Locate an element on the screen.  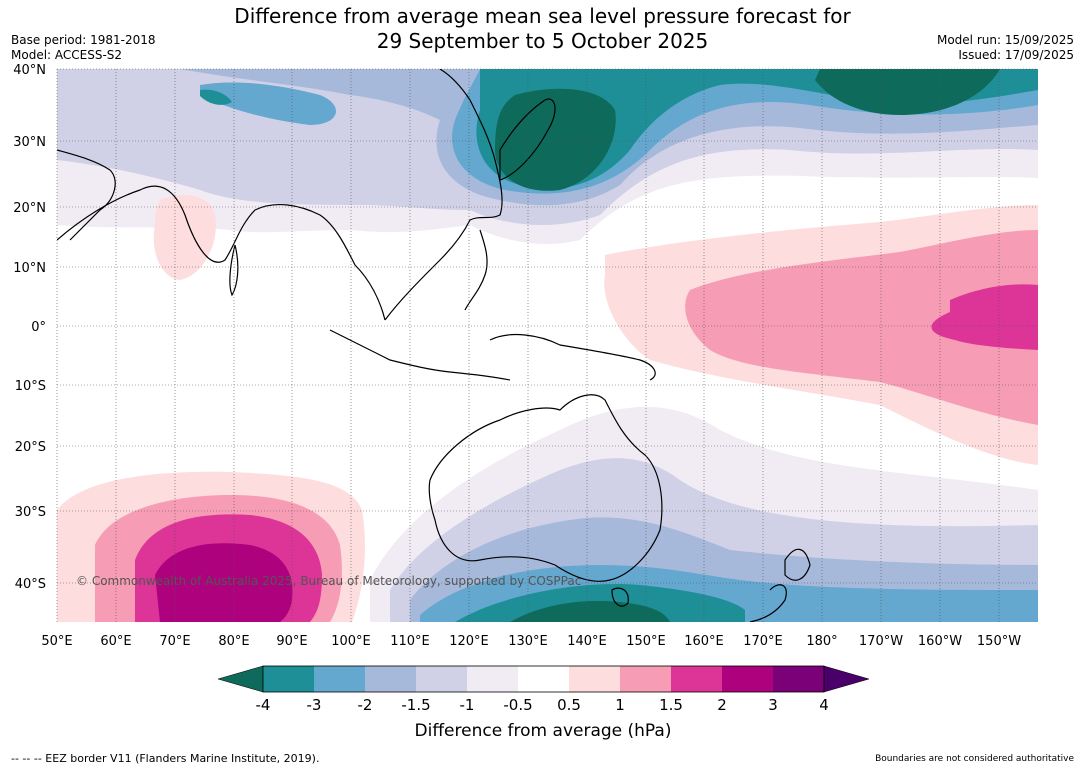
lon-label-140e: 140°E is located at coordinates (587, 641).